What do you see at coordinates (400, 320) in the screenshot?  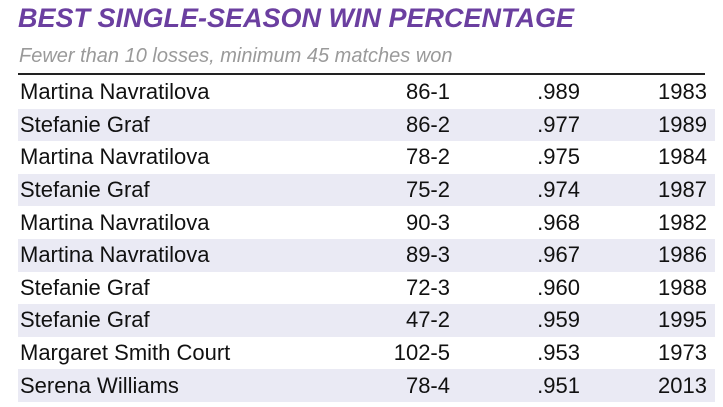 I see `win-loss-record: 47-2` at bounding box center [400, 320].